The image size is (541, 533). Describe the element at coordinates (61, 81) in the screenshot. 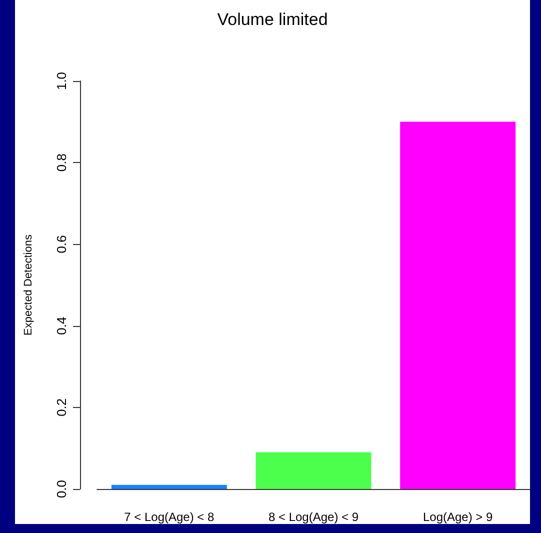

I see `y-tick-label: 1.0` at that location.